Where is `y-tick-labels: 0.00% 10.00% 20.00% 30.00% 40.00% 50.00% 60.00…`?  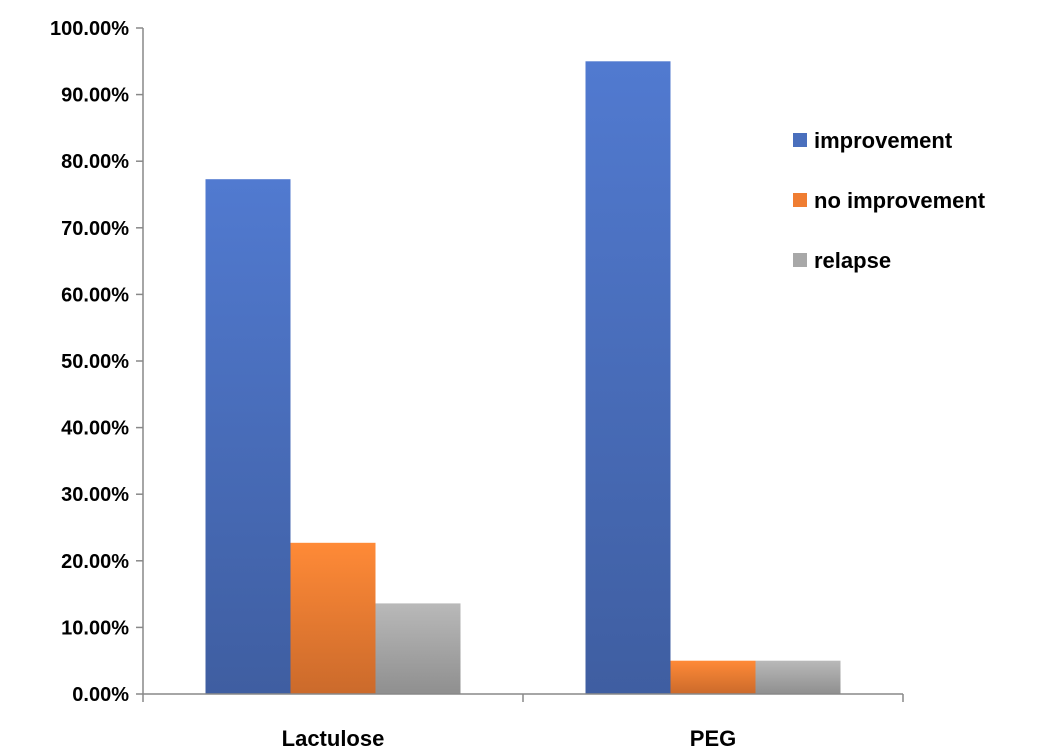 y-tick-labels: 0.00% 10.00% 20.00% 30.00% 40.00% 50.00% 60.00… is located at coordinates (89, 362).